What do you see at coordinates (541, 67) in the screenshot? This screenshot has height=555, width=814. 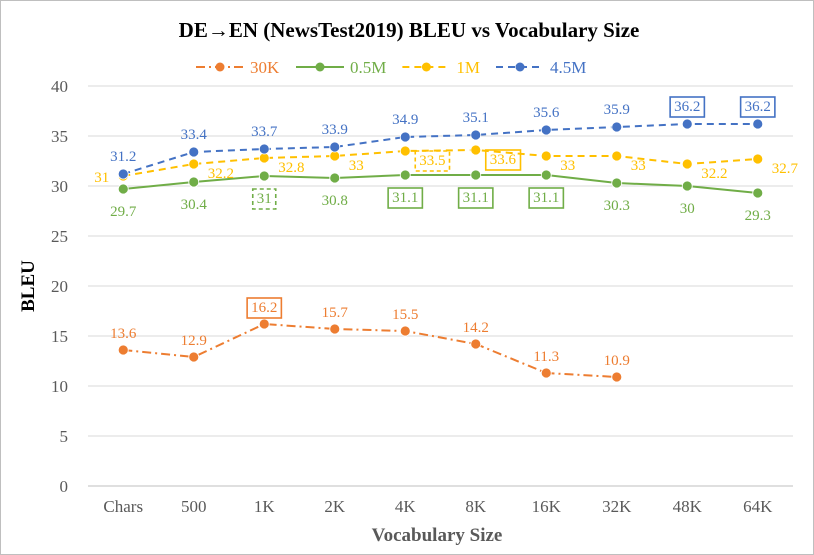 I see `legend-item: 4.5M` at bounding box center [541, 67].